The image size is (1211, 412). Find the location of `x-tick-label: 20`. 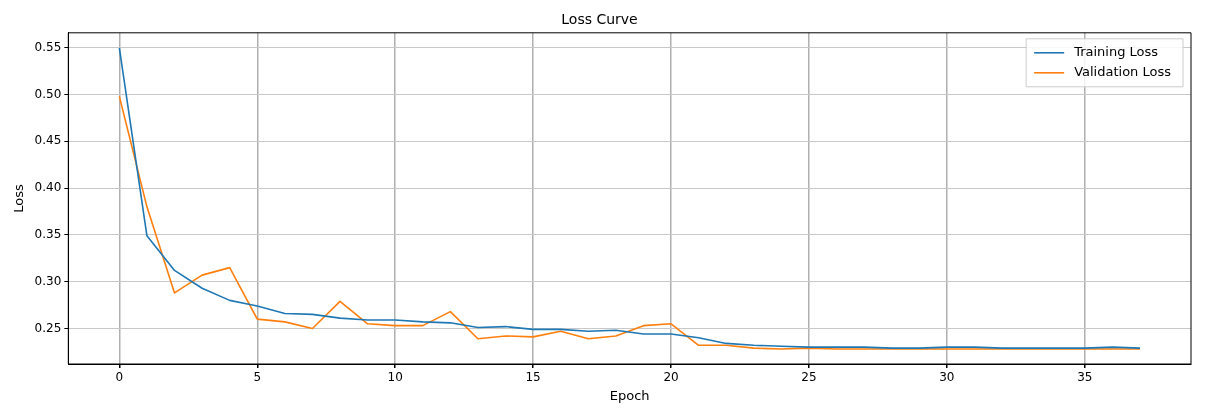

x-tick-label: 20 is located at coordinates (671, 377).